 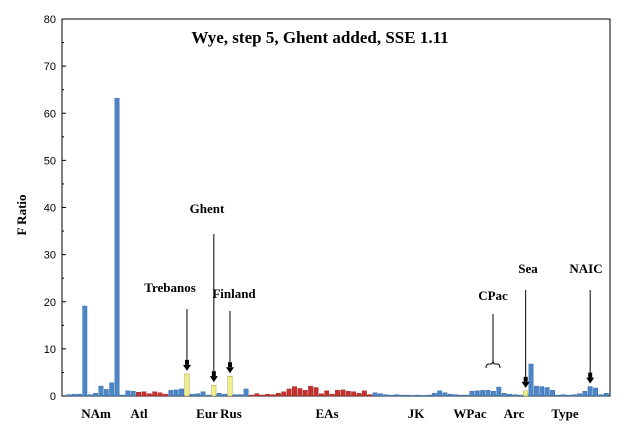 What do you see at coordinates (50, 114) in the screenshot?
I see `y-tick-label: 60` at bounding box center [50, 114].